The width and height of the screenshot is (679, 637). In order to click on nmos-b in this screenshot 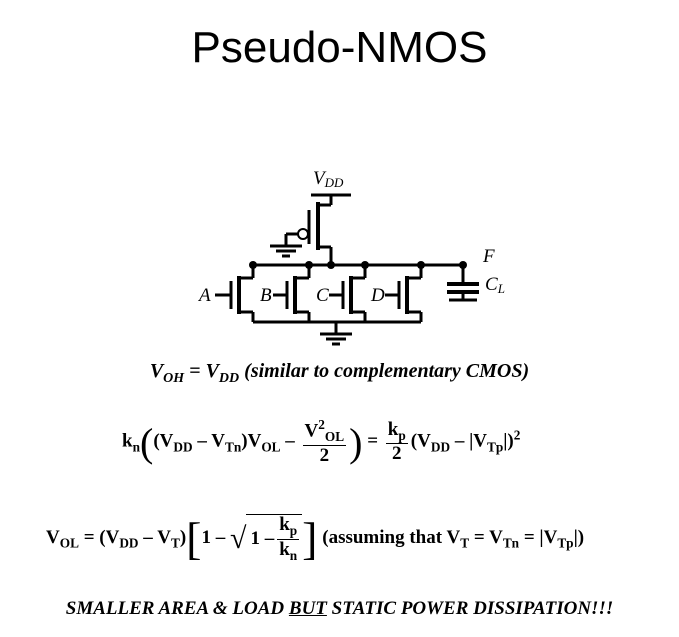, I will do `click(292, 293)`.